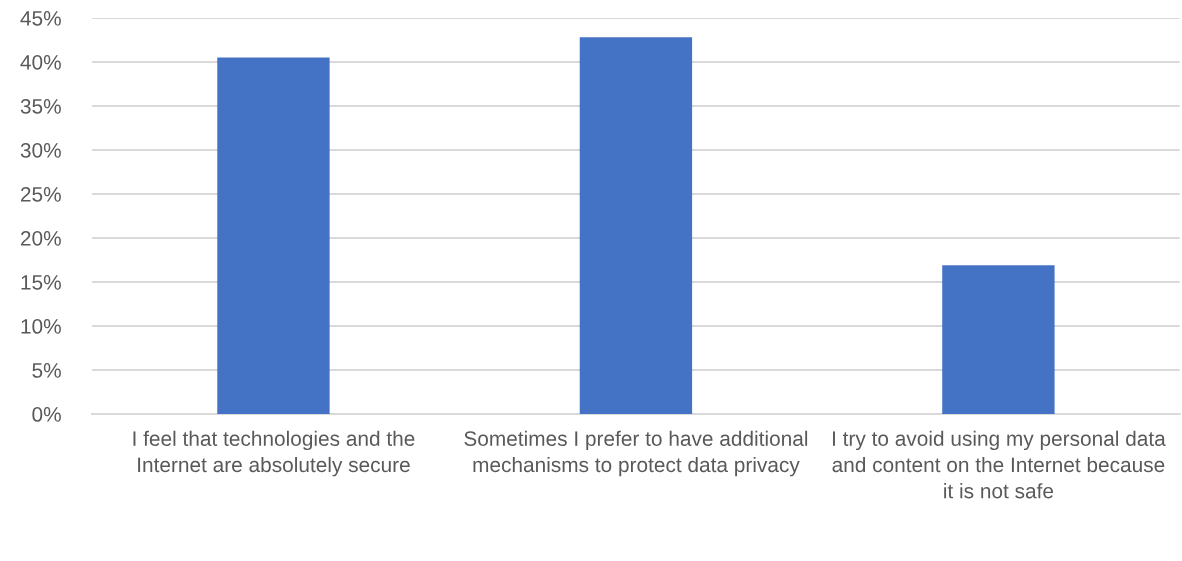 The height and width of the screenshot is (561, 1182). What do you see at coordinates (41, 326) in the screenshot?
I see `y-tick-label: 10%` at bounding box center [41, 326].